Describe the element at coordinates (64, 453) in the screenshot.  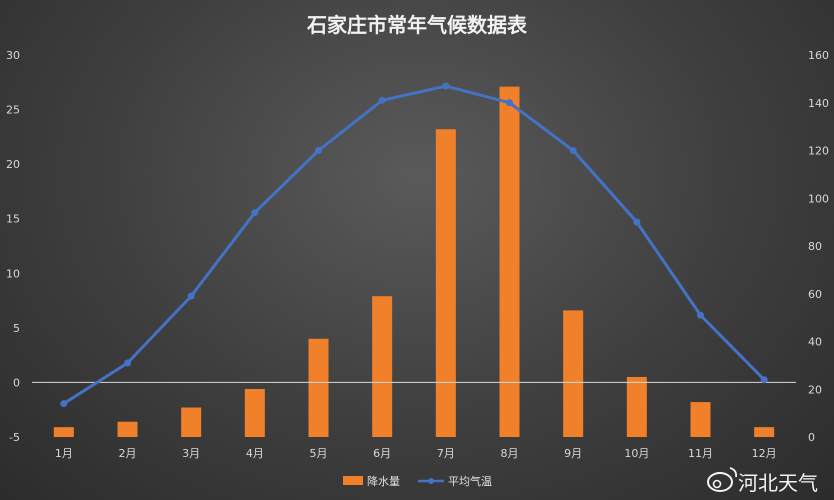
I see `x-tick-label: 1月` at that location.